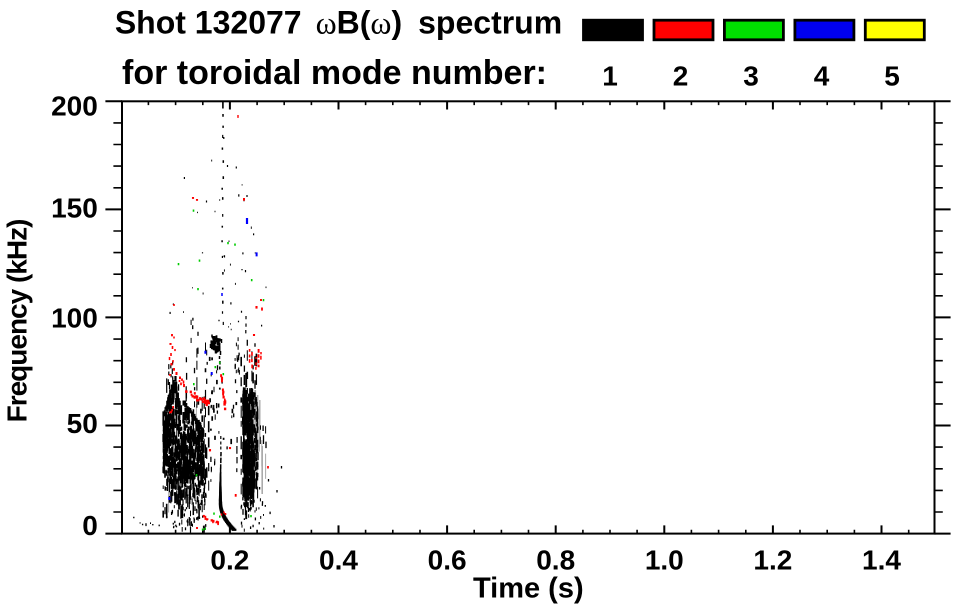  Describe the element at coordinates (334, 73) in the screenshot. I see `svg-text: for toroidal mode number:` at that location.